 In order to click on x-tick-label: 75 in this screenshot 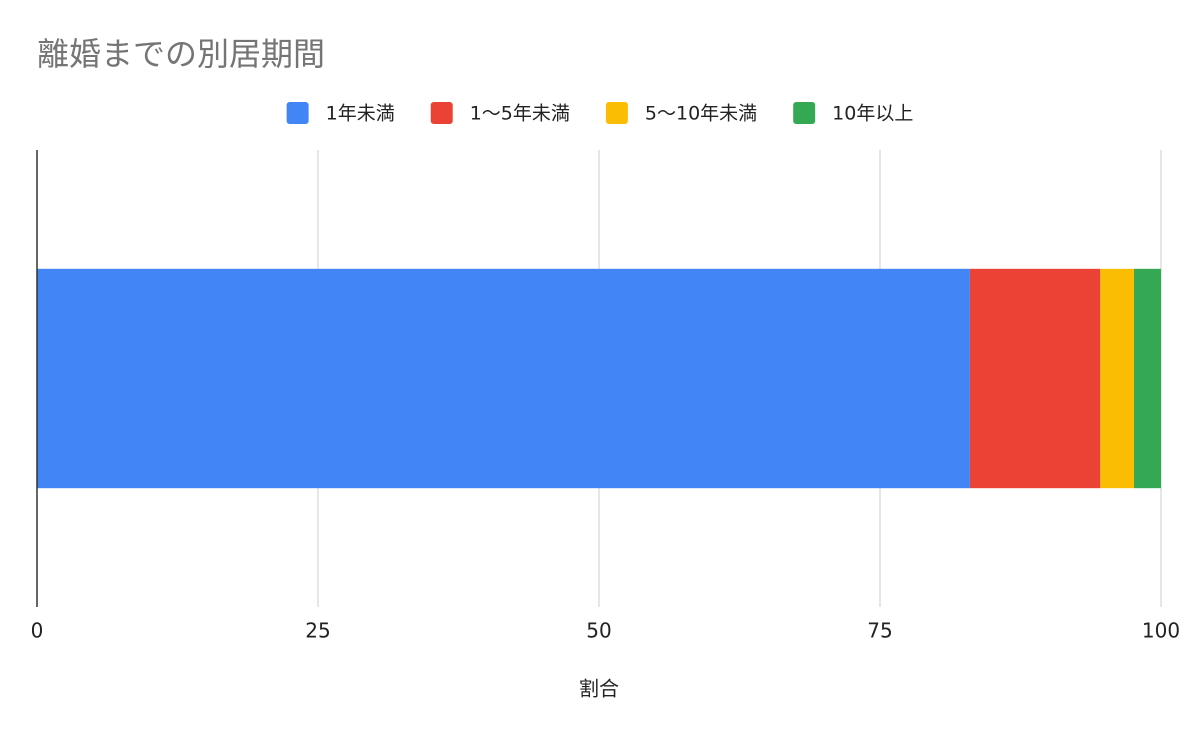, I will do `click(879, 631)`.